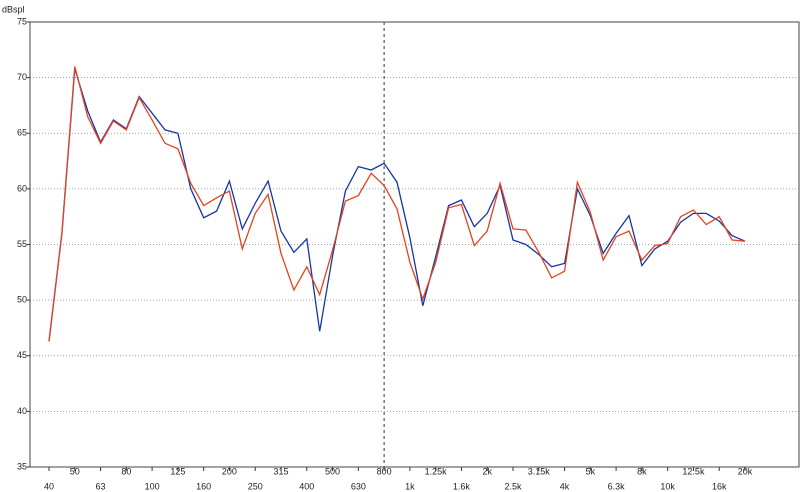  I want to click on x-tick-label: 2k, so click(487, 471).